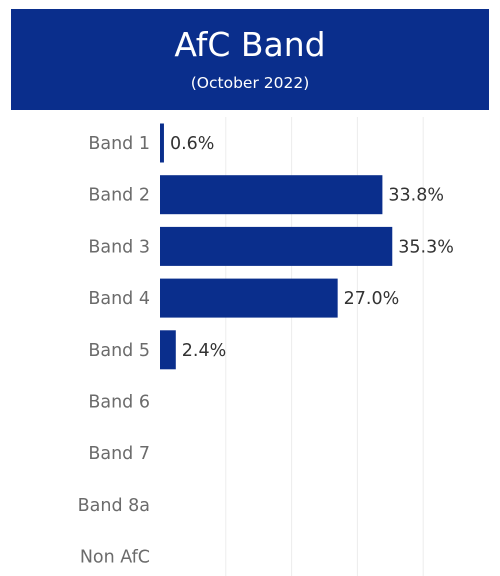 This screenshot has width=500, height=576. Describe the element at coordinates (114, 506) in the screenshot. I see `category-label: Band 8a` at that location.